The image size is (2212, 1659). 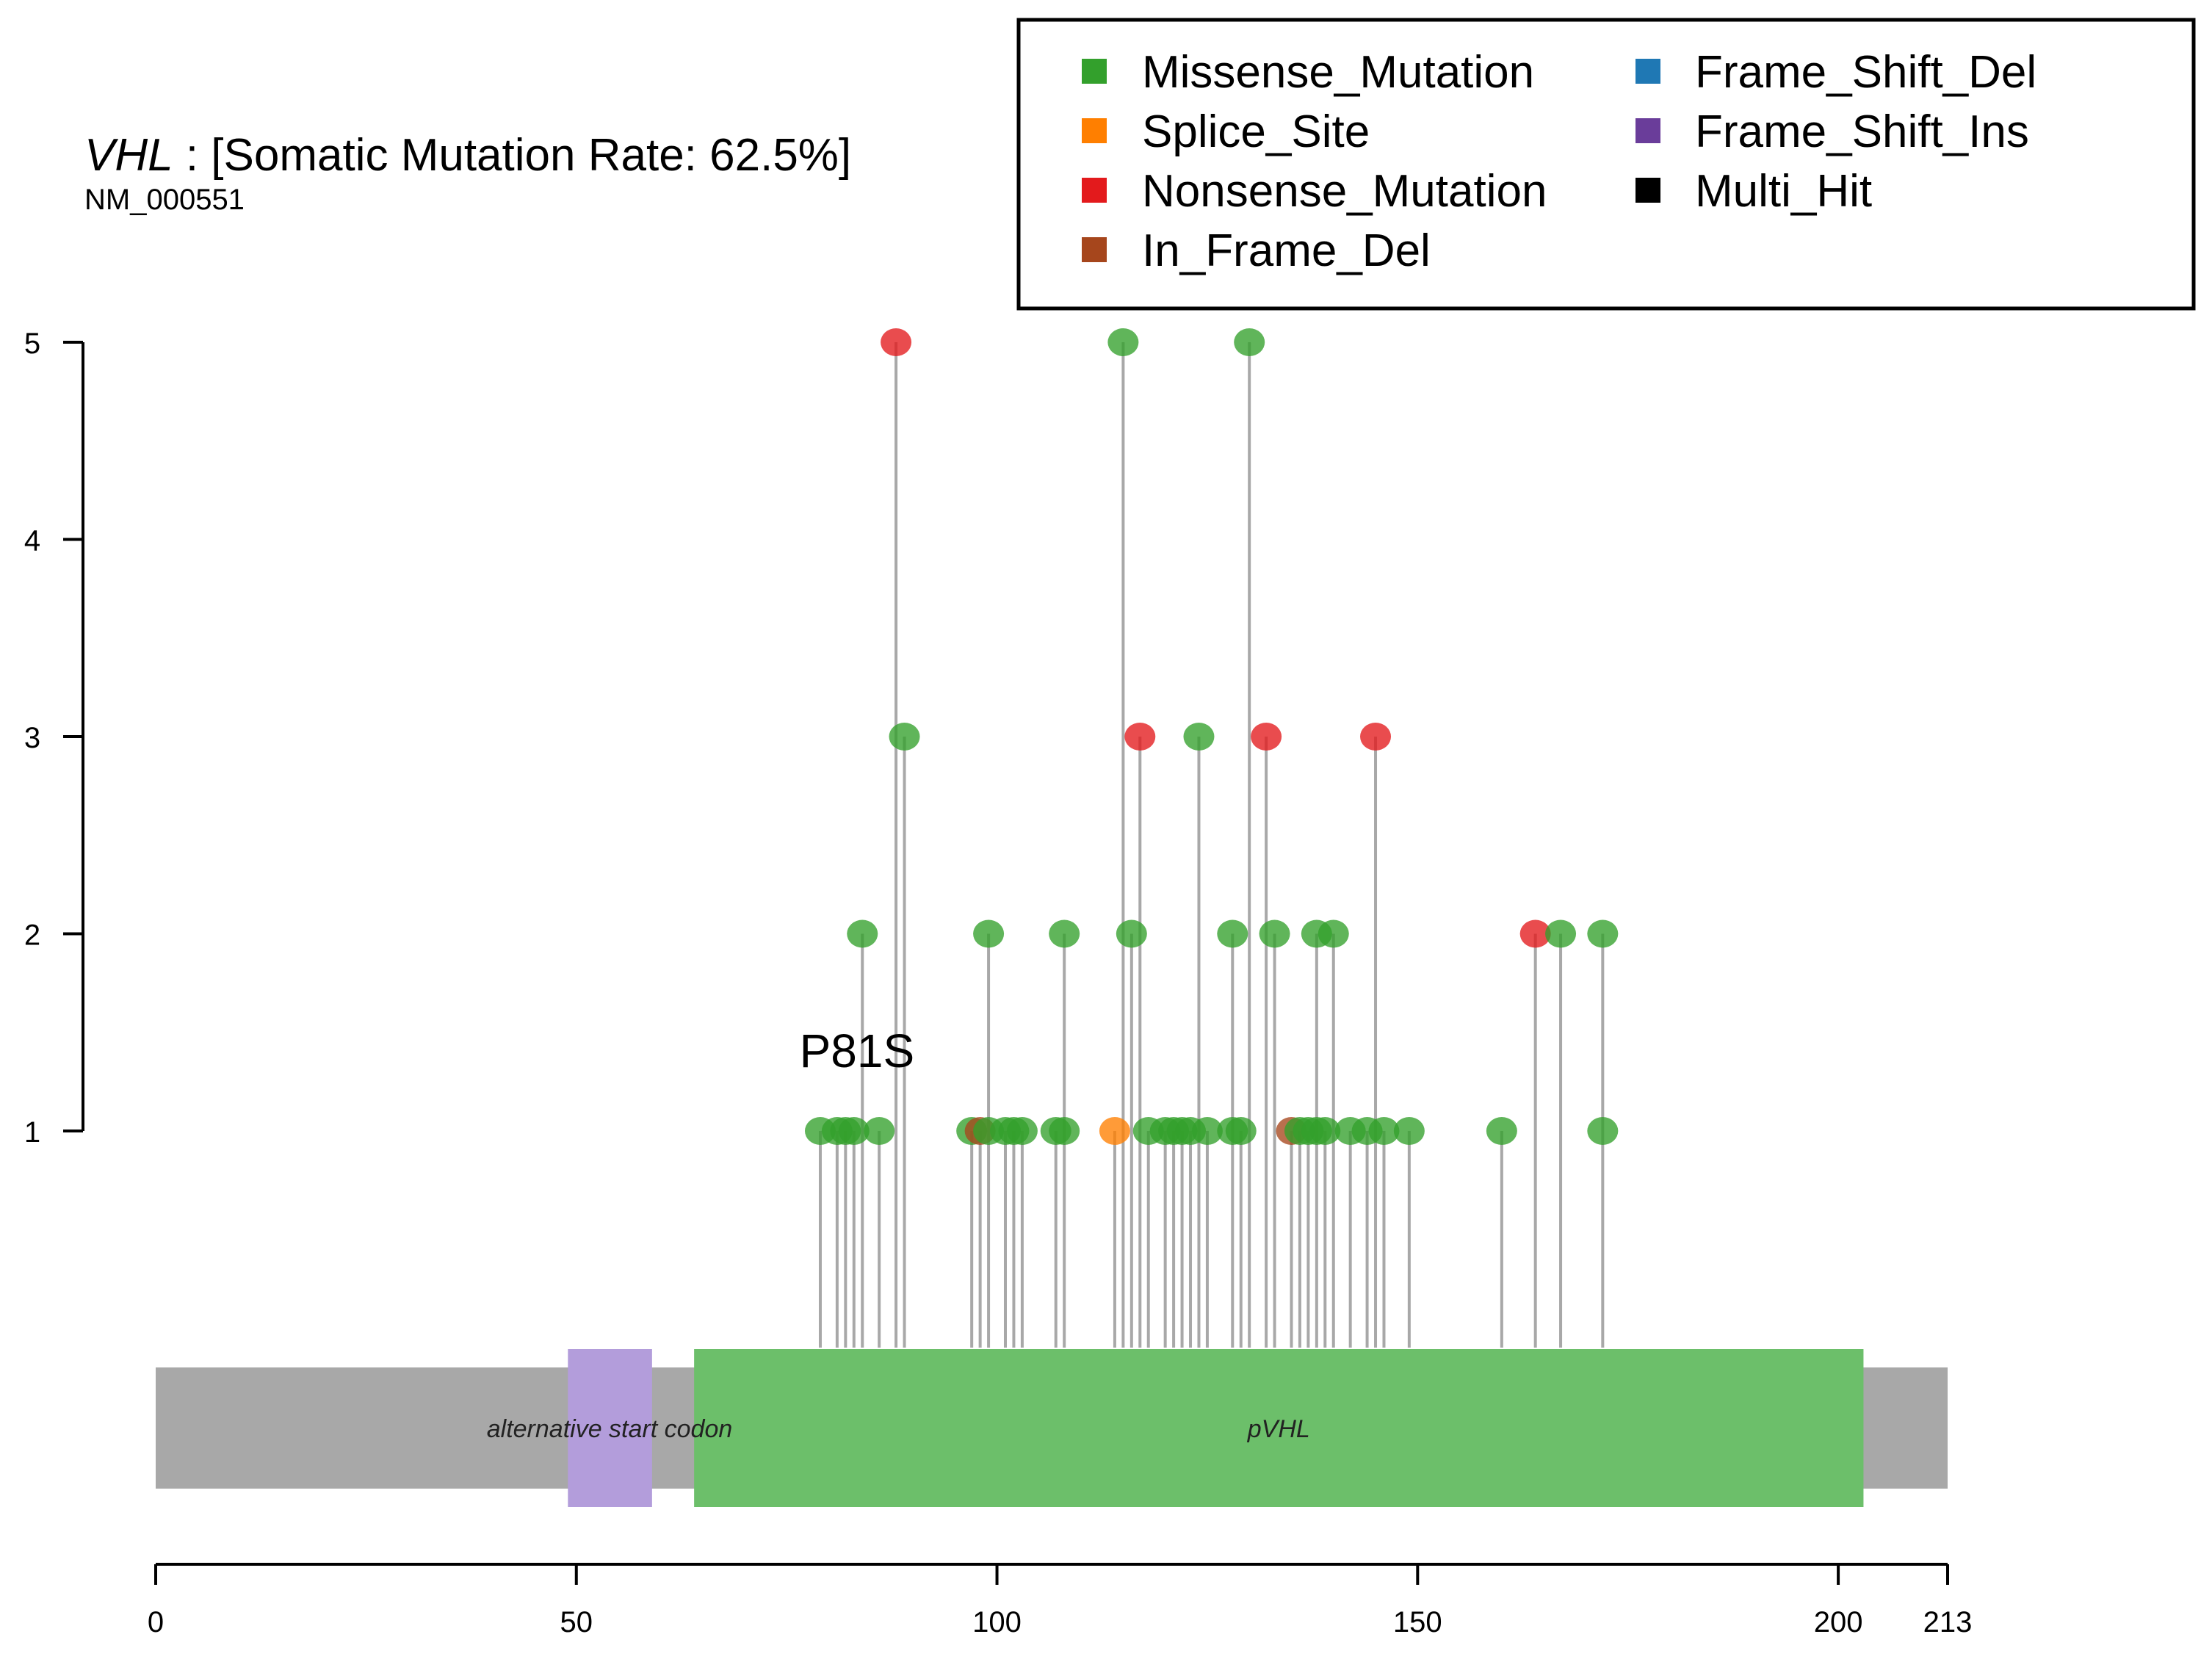 I want to click on legend-label: Frame_Shift_Ins, so click(x=1862, y=131).